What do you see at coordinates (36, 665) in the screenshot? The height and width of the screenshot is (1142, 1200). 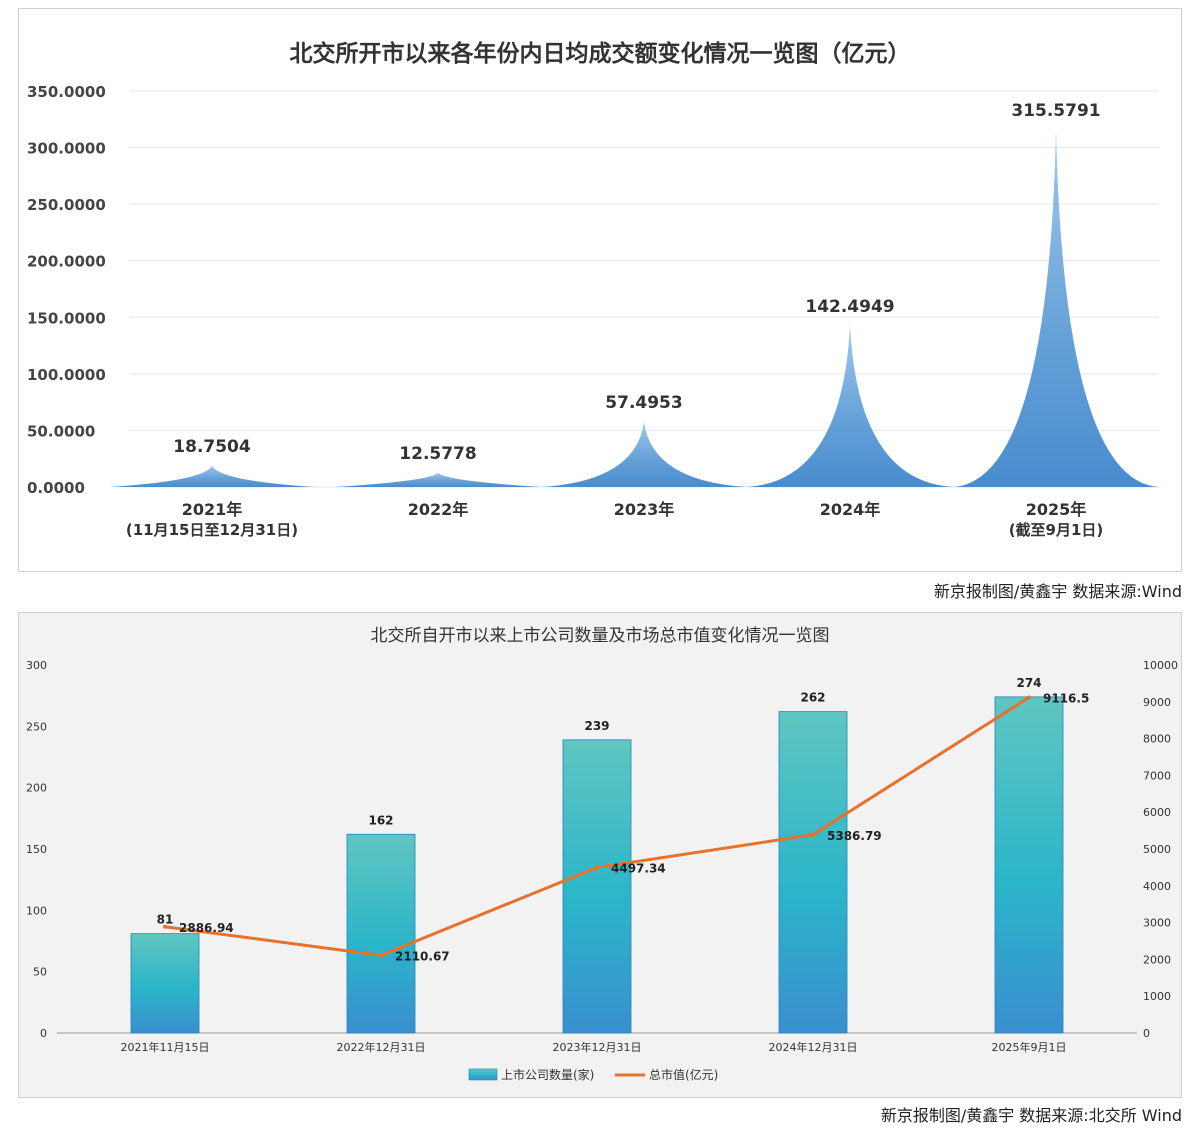 I see `y-left-tick-label: 300` at bounding box center [36, 665].